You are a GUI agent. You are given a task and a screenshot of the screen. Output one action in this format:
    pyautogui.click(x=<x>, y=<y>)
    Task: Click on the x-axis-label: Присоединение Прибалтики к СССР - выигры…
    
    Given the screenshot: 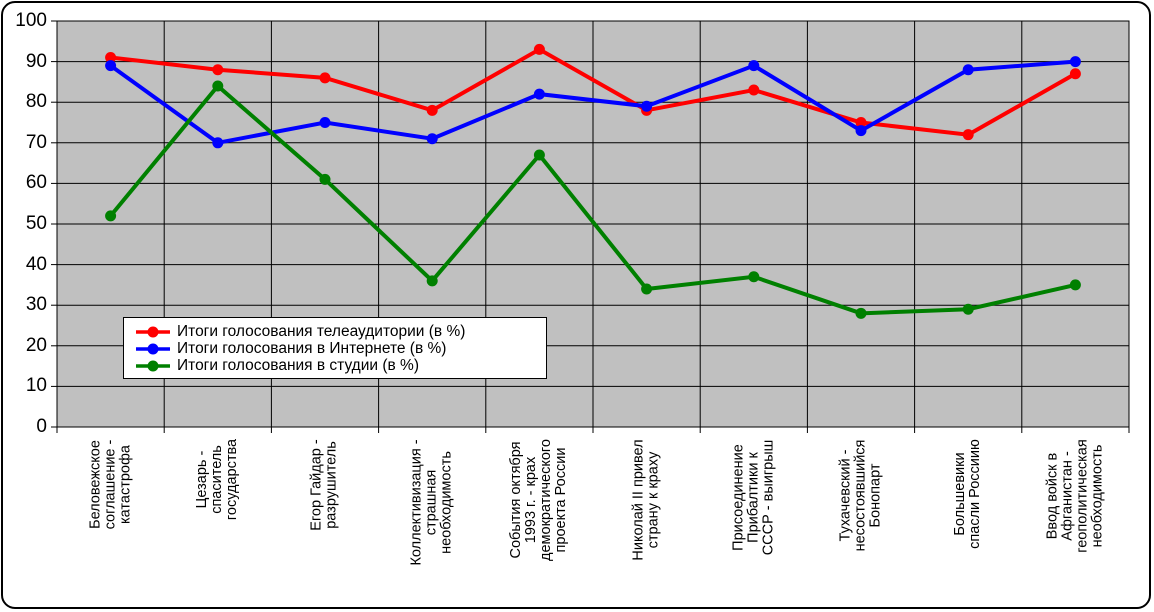 What is the action you would take?
    pyautogui.click(x=753, y=523)
    